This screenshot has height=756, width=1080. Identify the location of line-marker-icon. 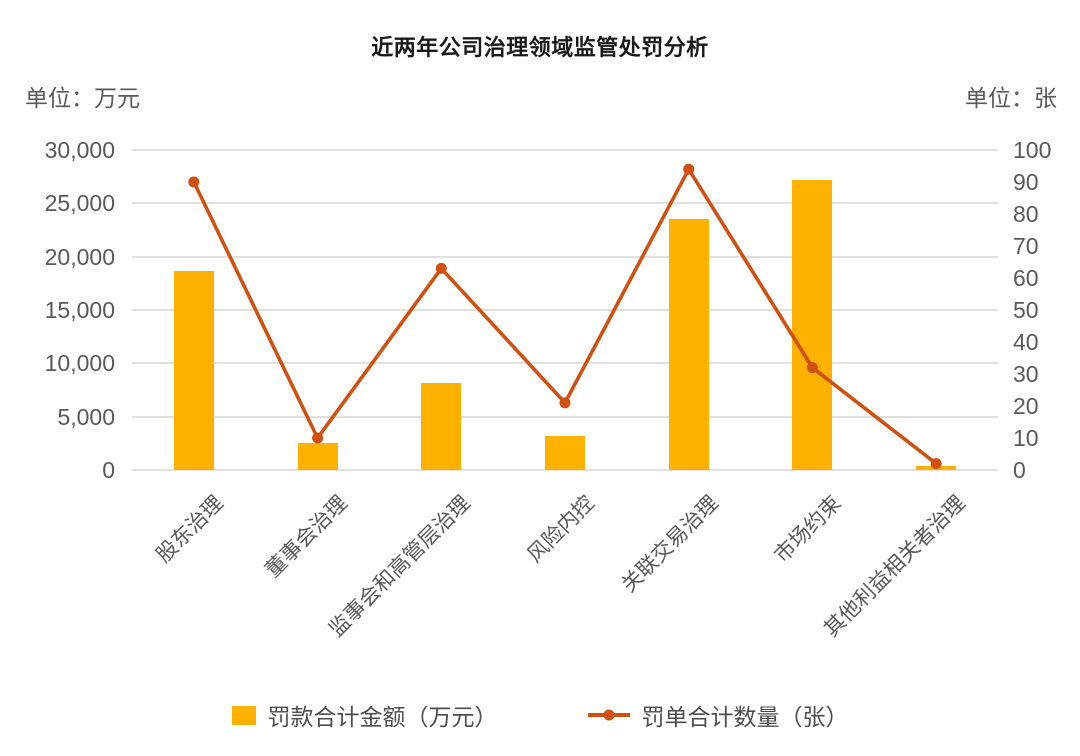
(608, 715).